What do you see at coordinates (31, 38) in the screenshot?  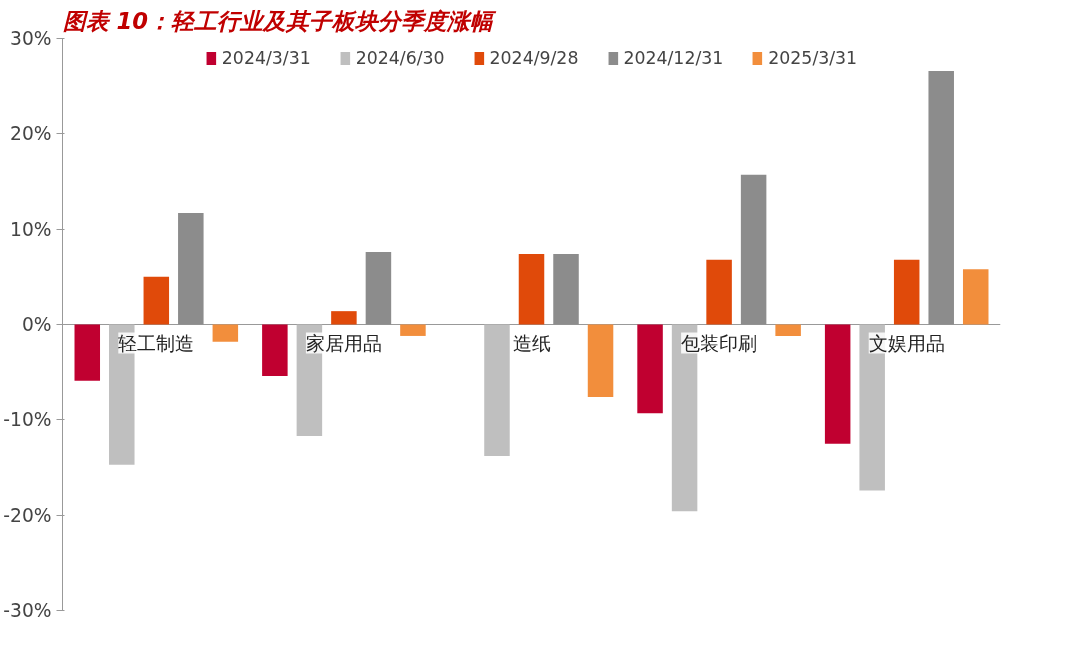 I see `y-tick-label: 30%` at bounding box center [31, 38].